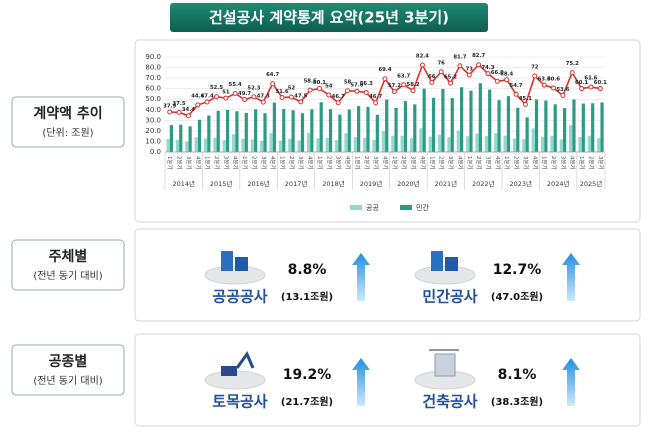 This screenshot has width=650, height=435. What do you see at coordinates (153, 131) in the screenshot?
I see `y-tick-label: 20.0` at bounding box center [153, 131].